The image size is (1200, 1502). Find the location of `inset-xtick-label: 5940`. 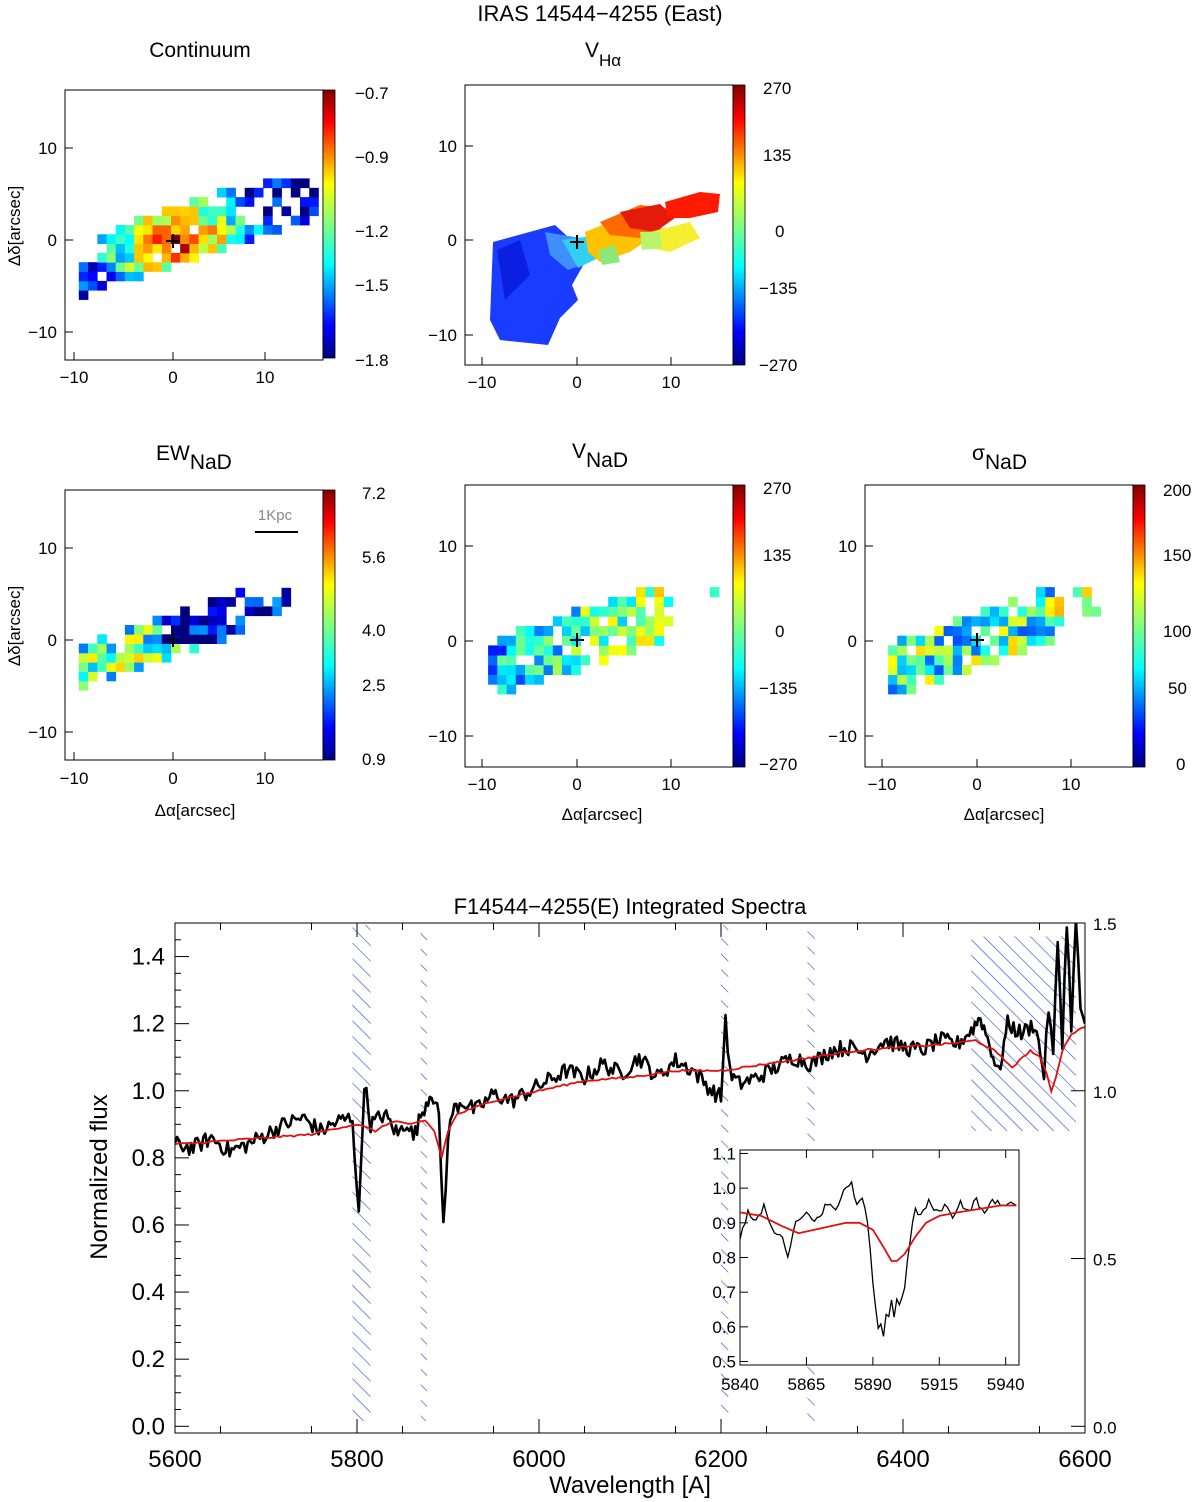

inset-xtick-label: 5940 is located at coordinates (1006, 1384).